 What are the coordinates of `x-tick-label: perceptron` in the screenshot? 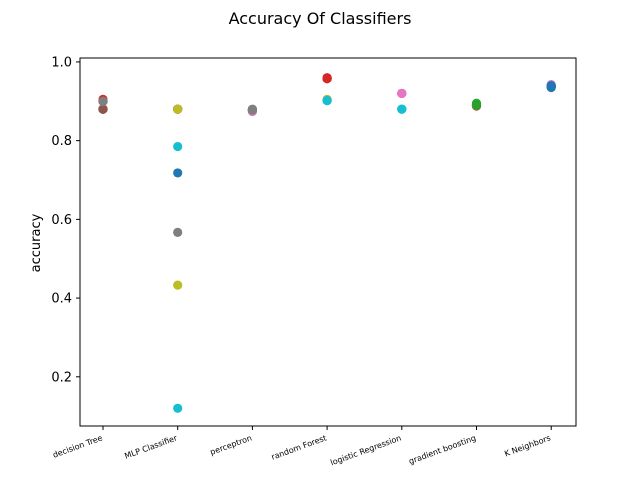 It's located at (231, 444).